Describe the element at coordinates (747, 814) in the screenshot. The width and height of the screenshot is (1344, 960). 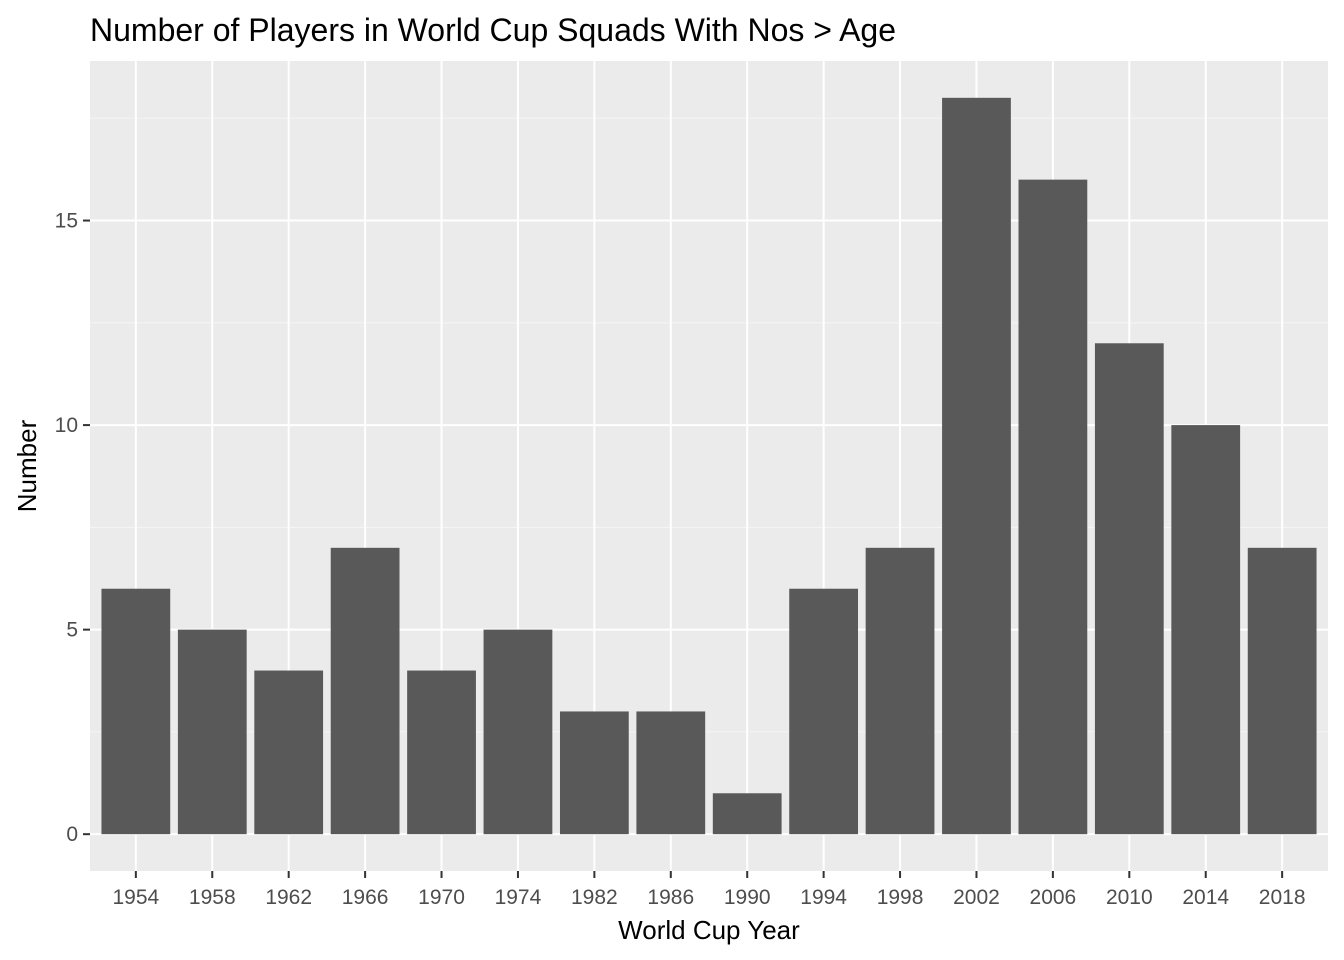
I see `bar-1990` at that location.